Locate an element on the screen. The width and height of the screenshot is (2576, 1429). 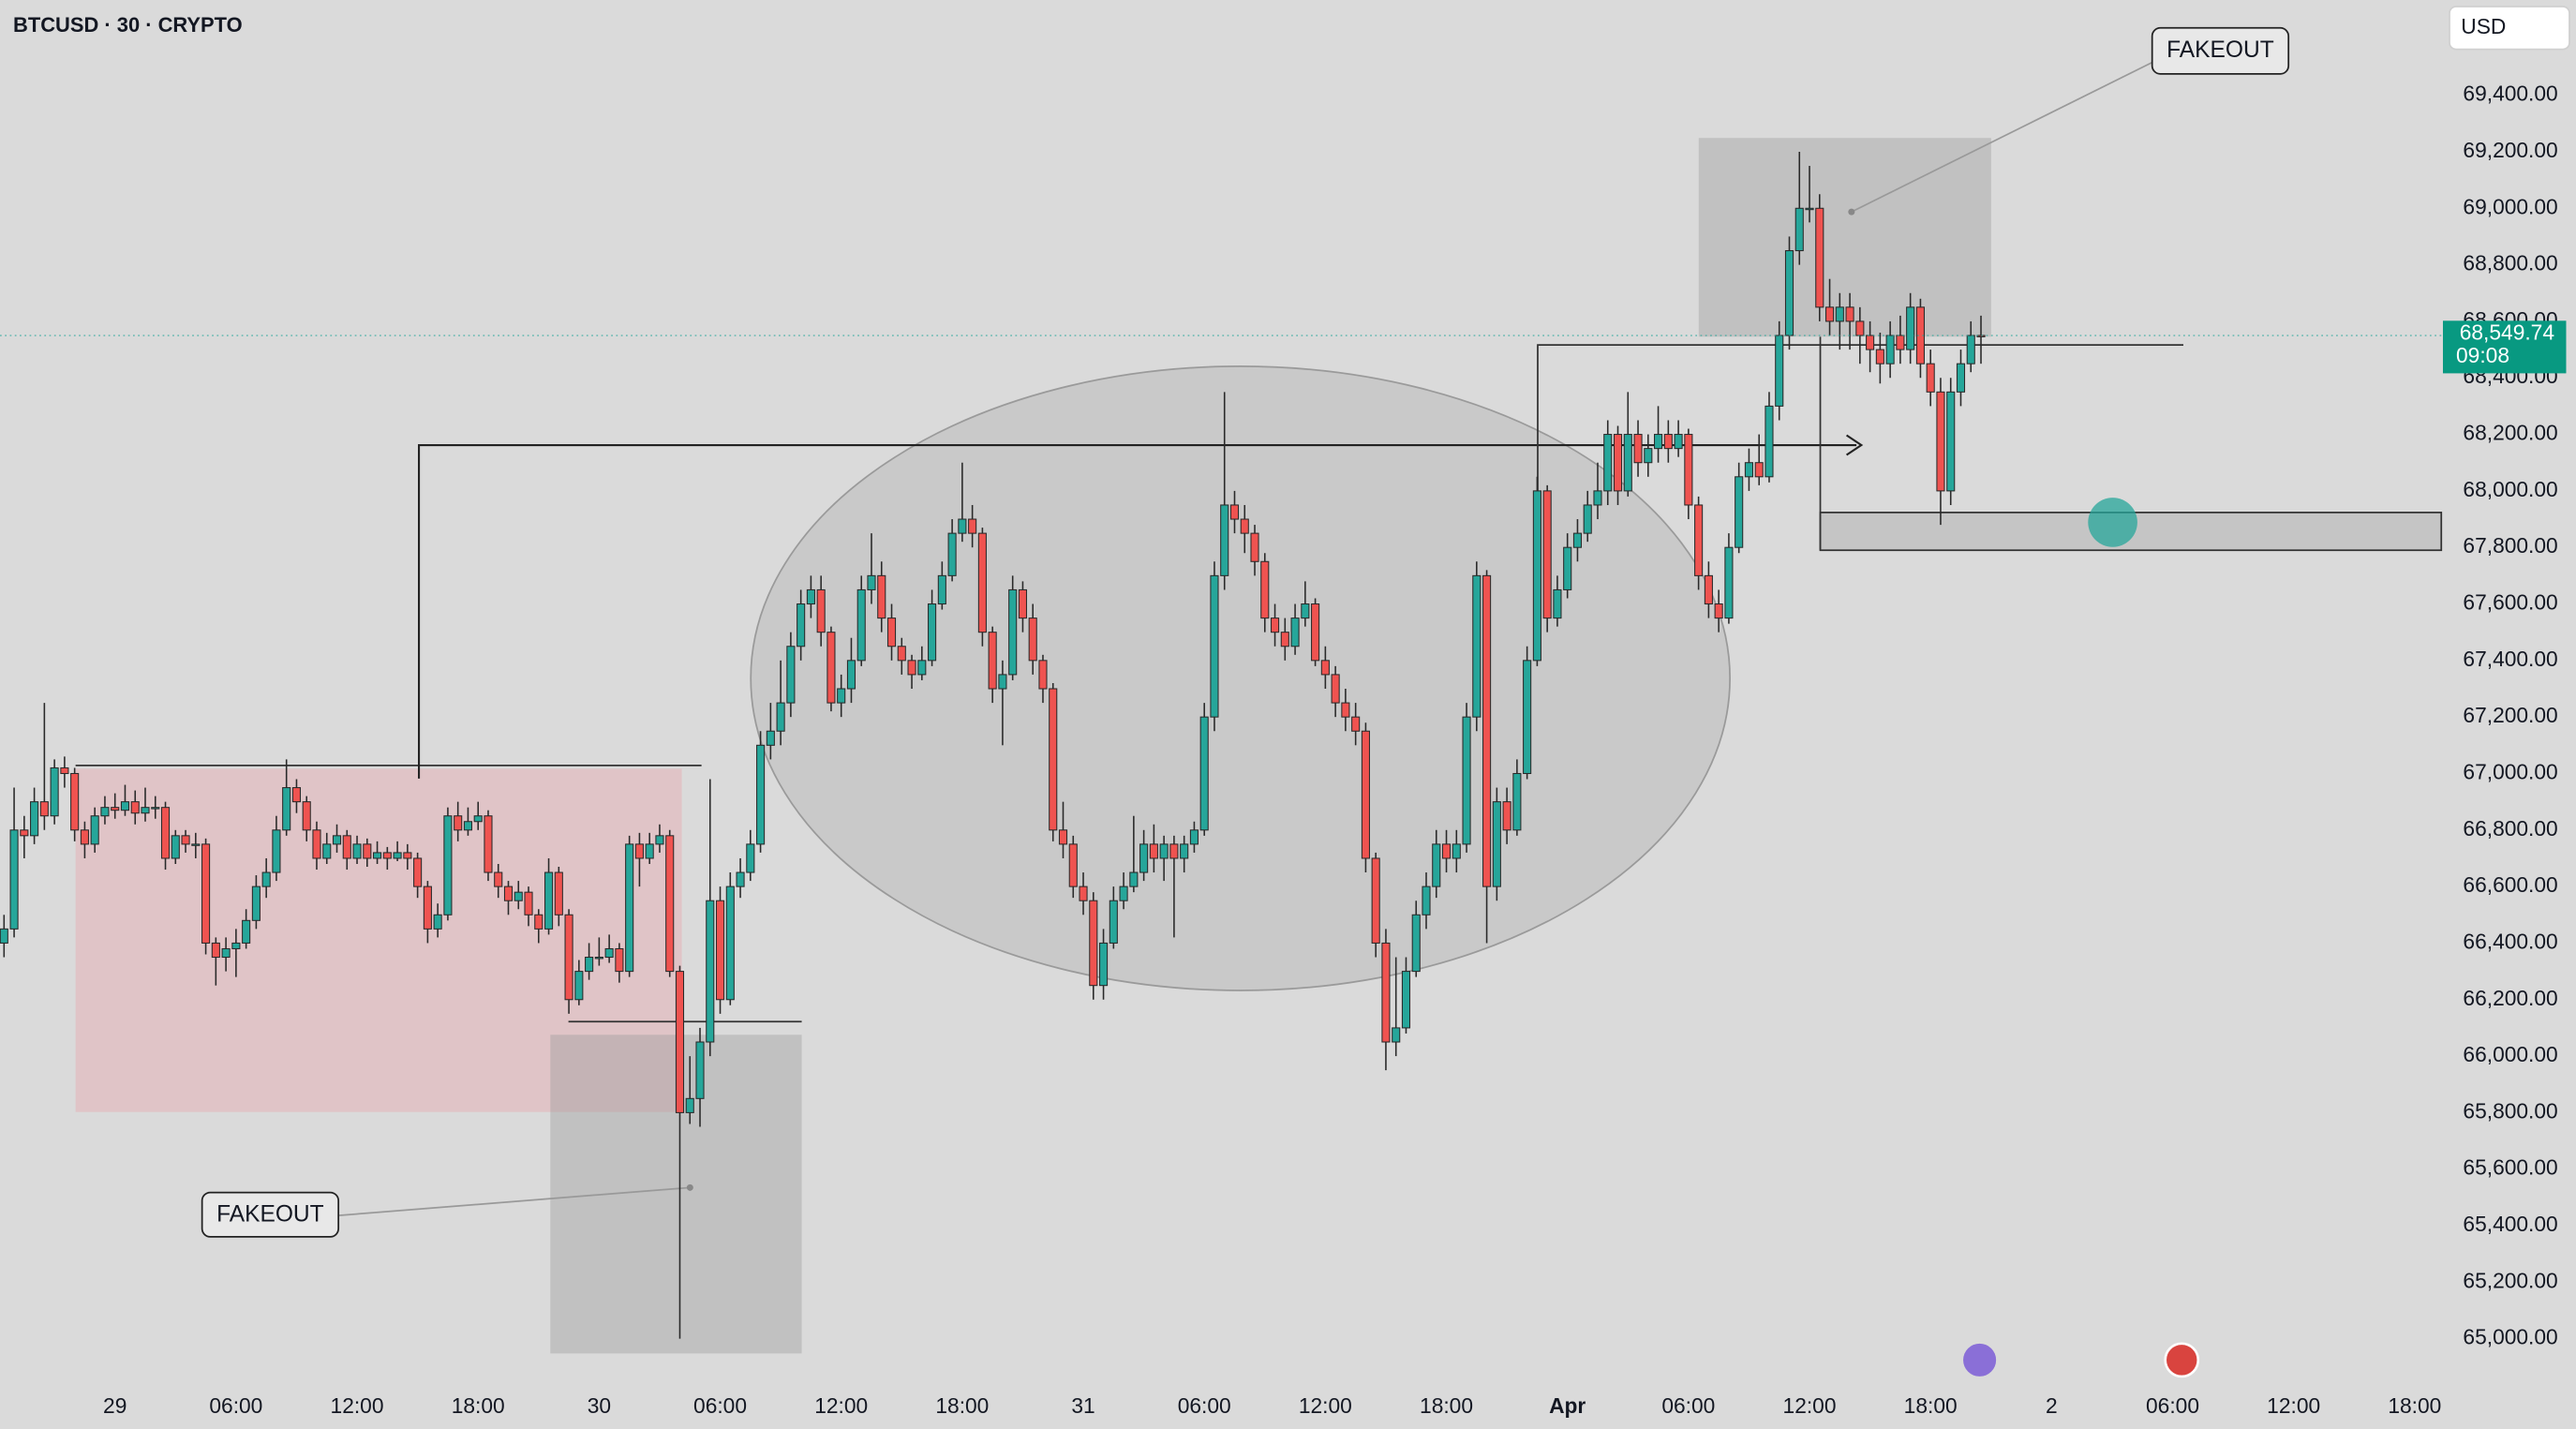
y-tick-label: 66,600.00 is located at coordinates (2510, 884).